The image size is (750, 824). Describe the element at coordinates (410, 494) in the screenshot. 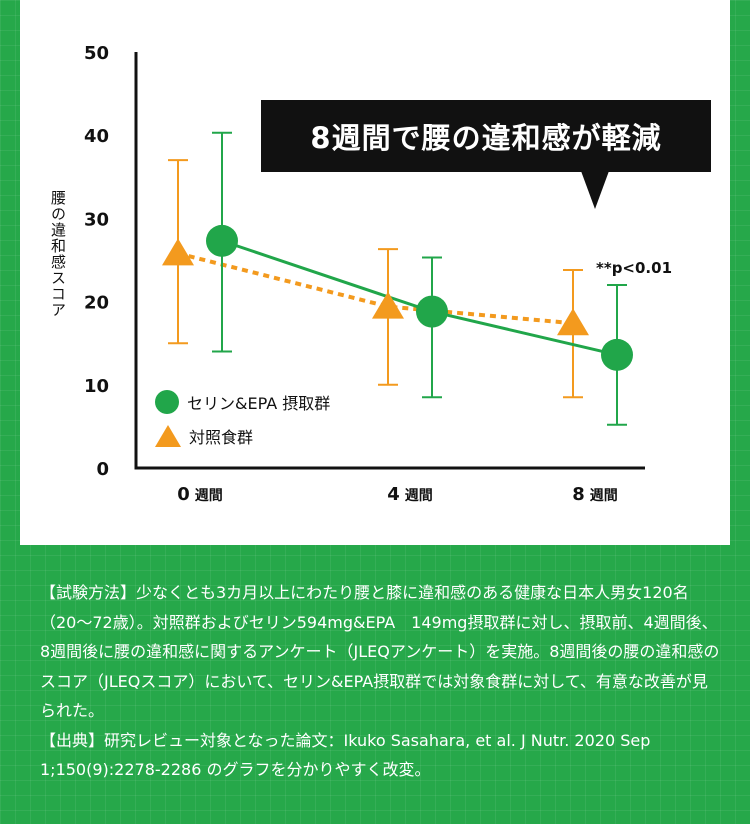

I see `x-tick-label: 4 週間` at that location.